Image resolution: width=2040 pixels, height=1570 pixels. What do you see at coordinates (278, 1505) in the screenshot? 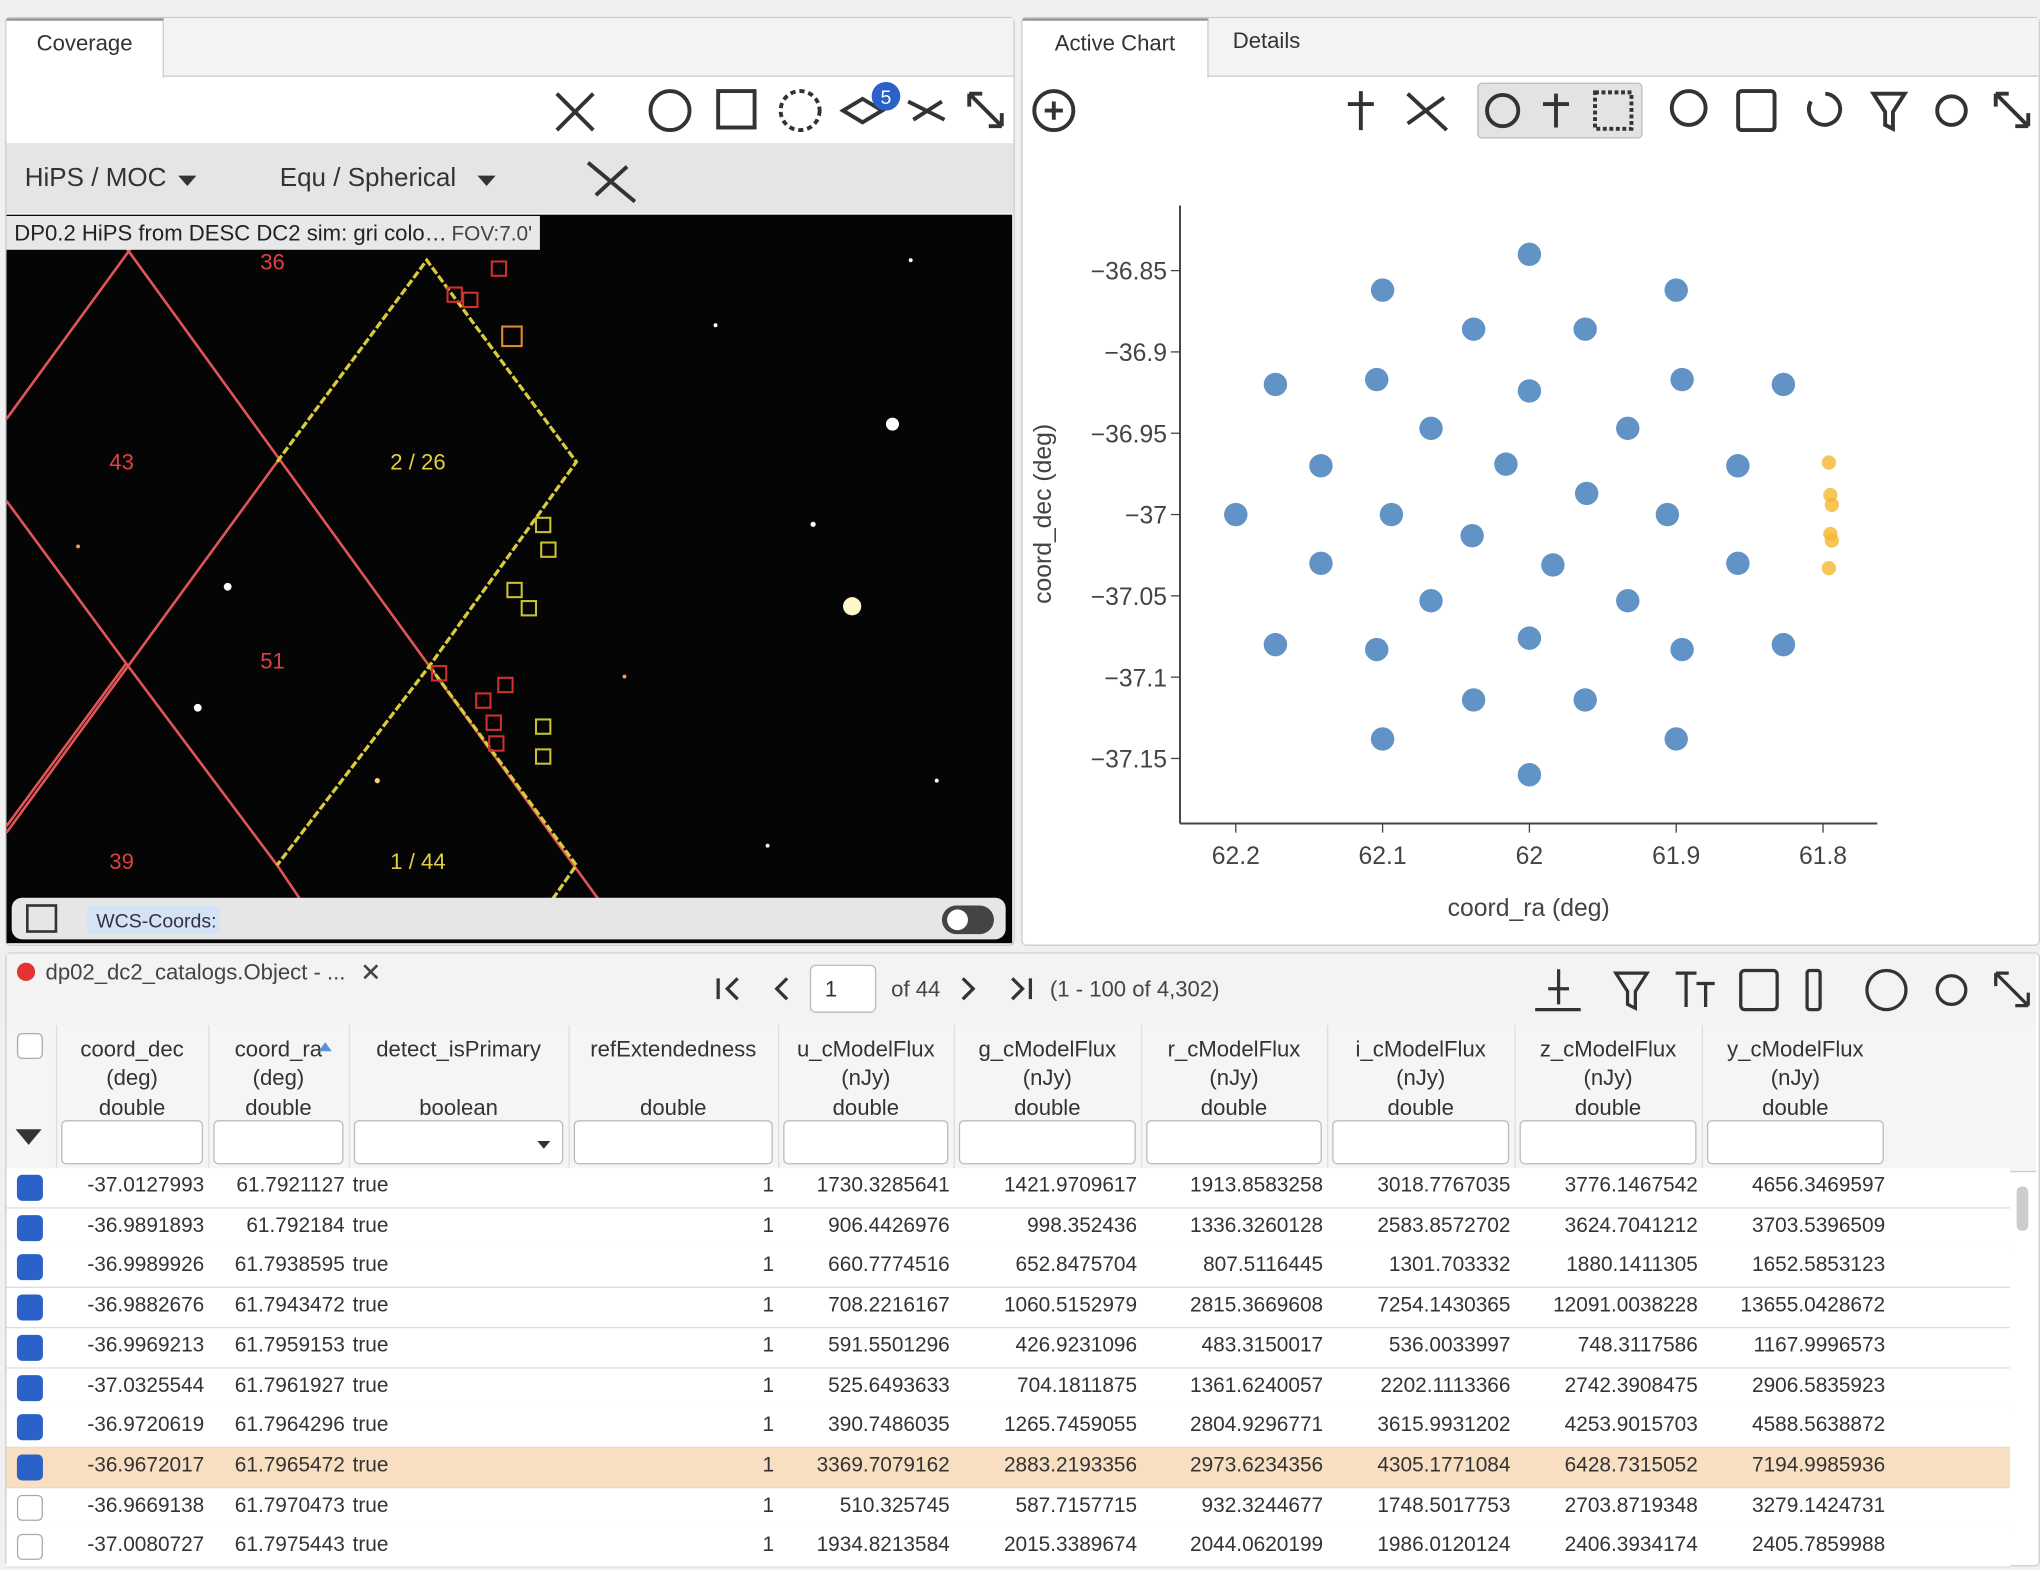
I see `table-cell: 61.7970473` at bounding box center [278, 1505].